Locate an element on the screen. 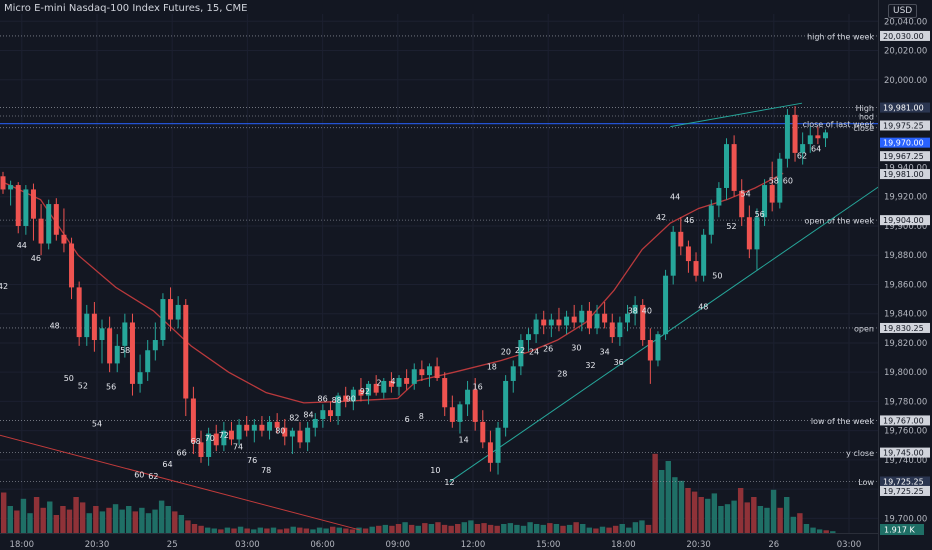 The height and width of the screenshot is (550, 932). currency-button: USD is located at coordinates (903, 11).